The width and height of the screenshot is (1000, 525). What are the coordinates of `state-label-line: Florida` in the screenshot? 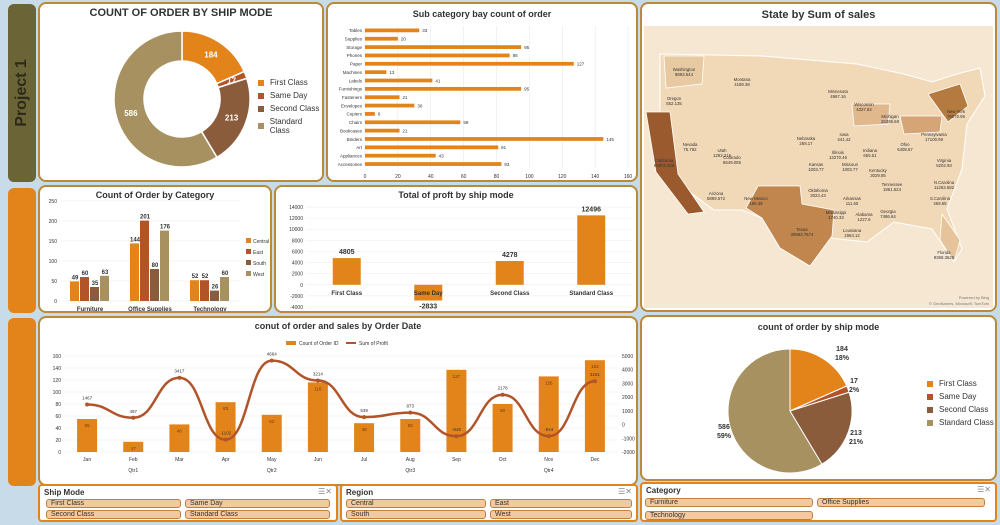 It's located at (944, 252).